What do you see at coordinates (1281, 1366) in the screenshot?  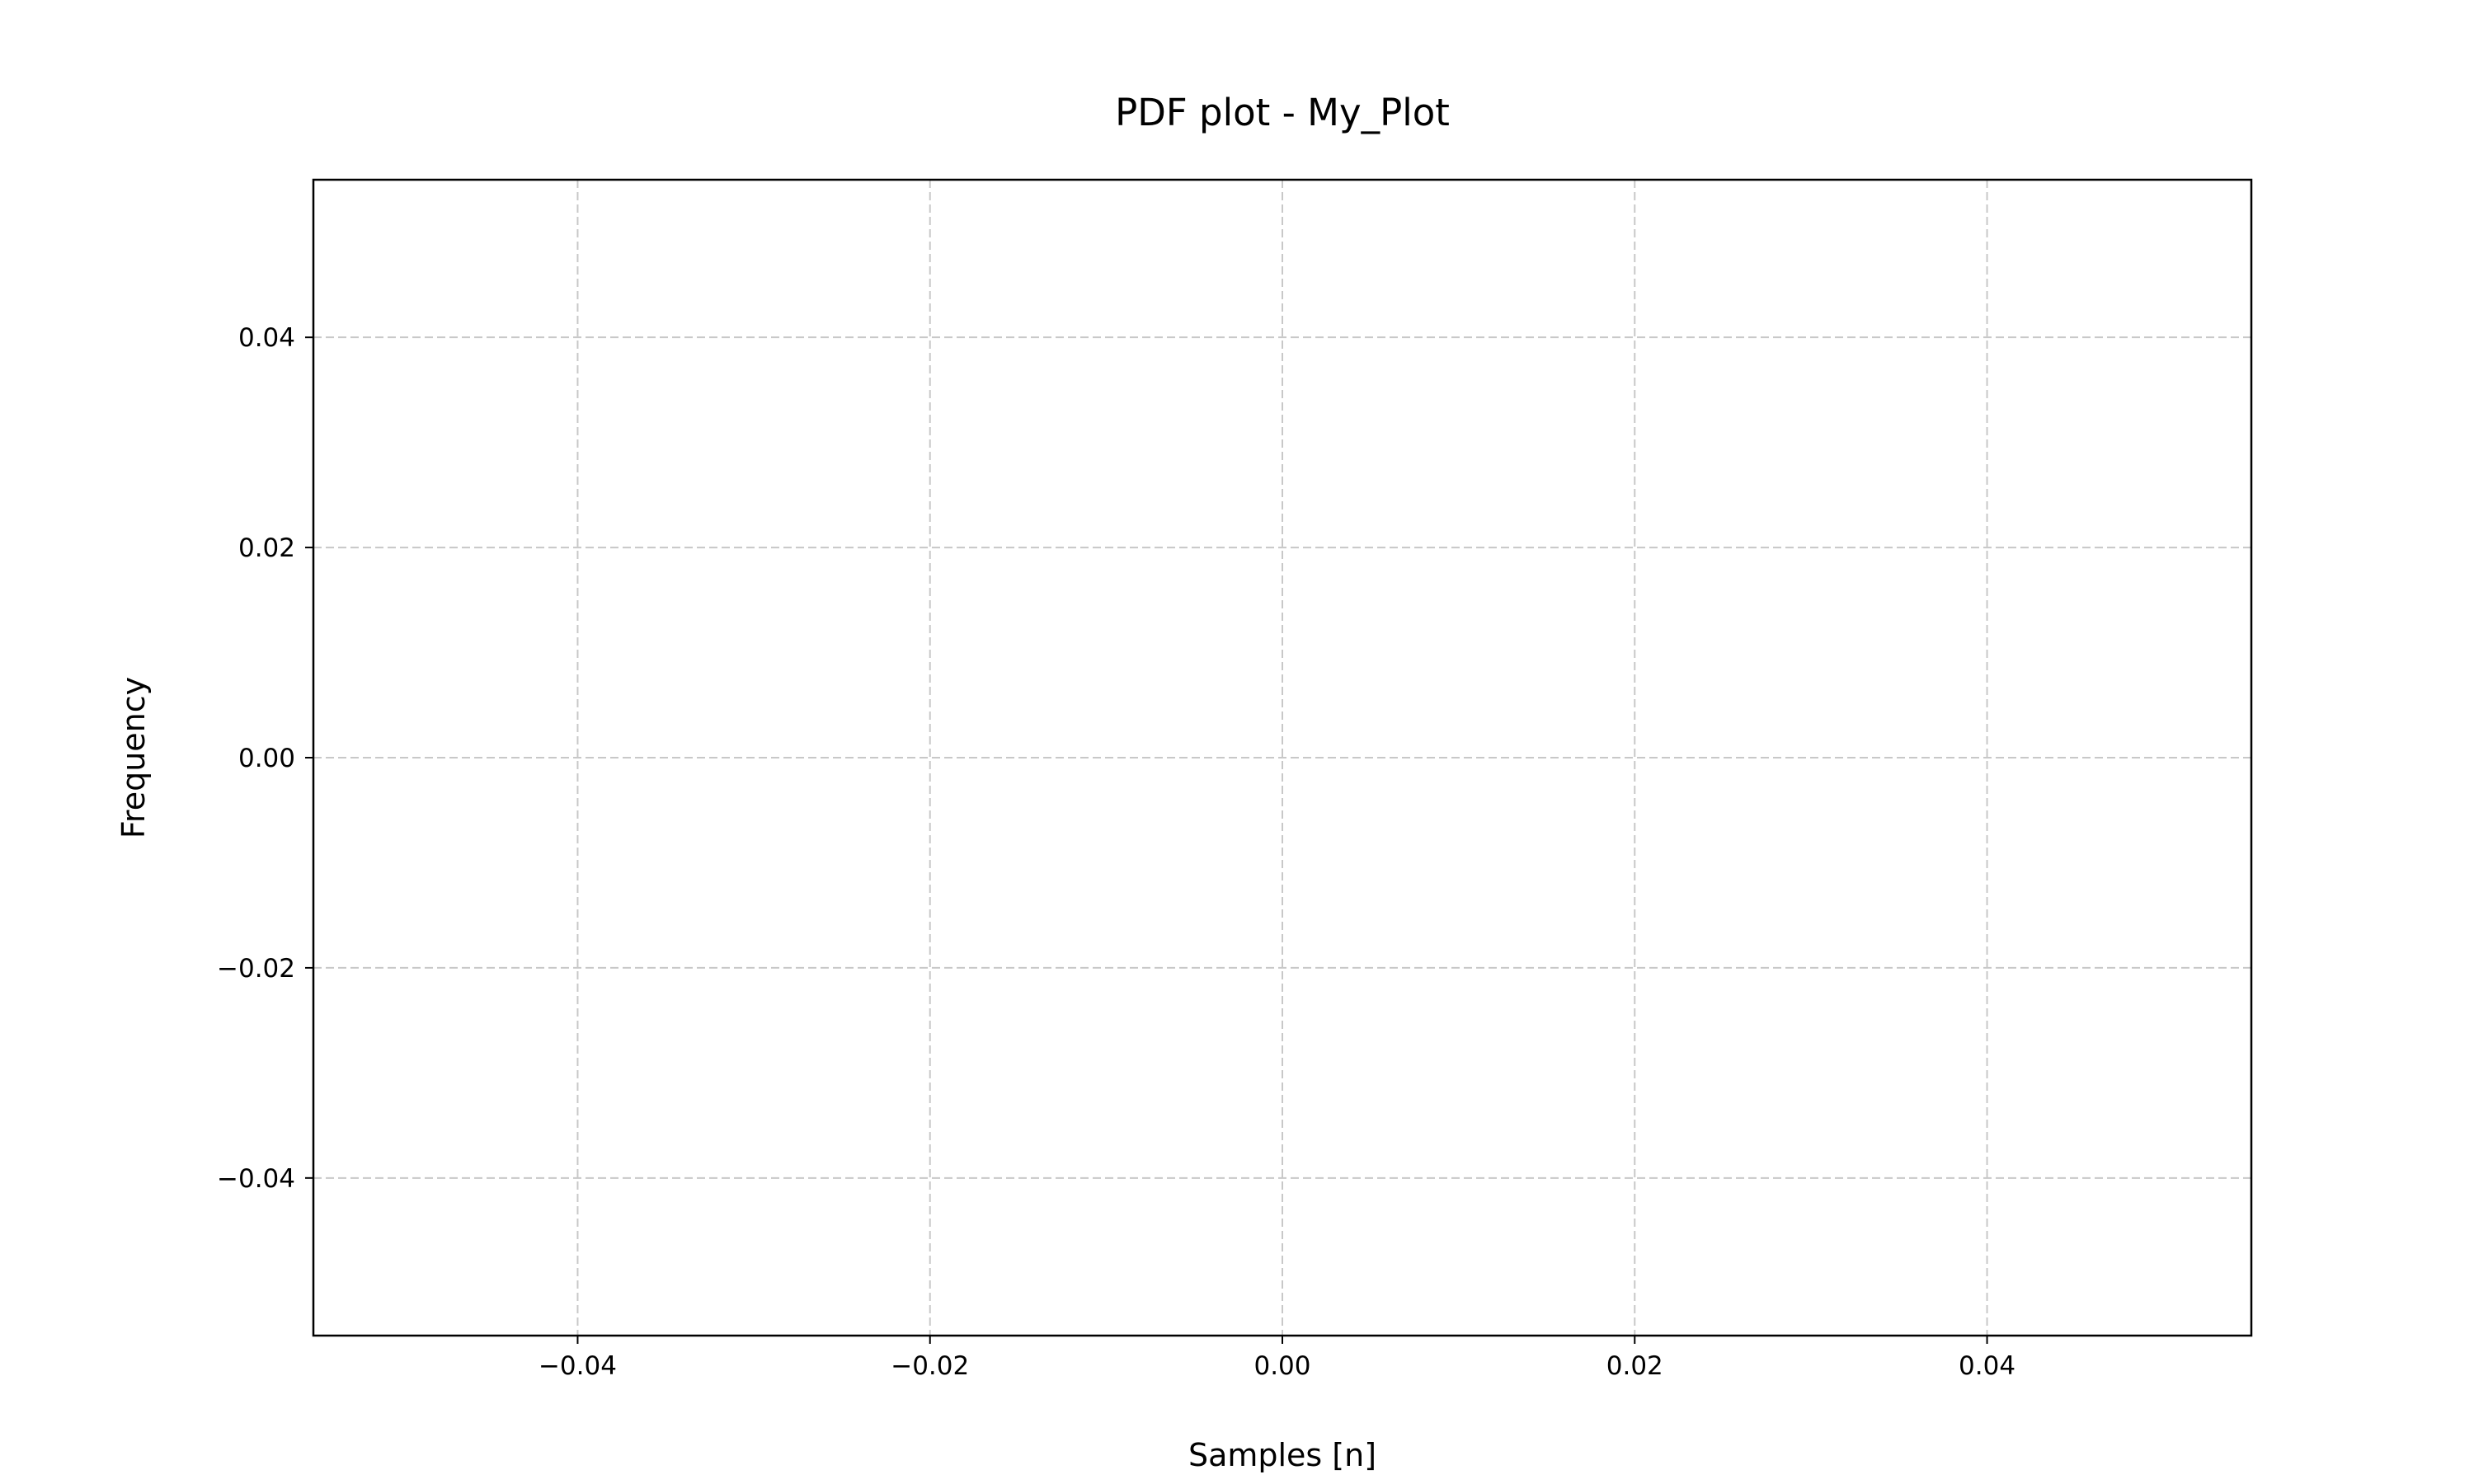 I see `x-tick-label: 0.00` at bounding box center [1281, 1366].